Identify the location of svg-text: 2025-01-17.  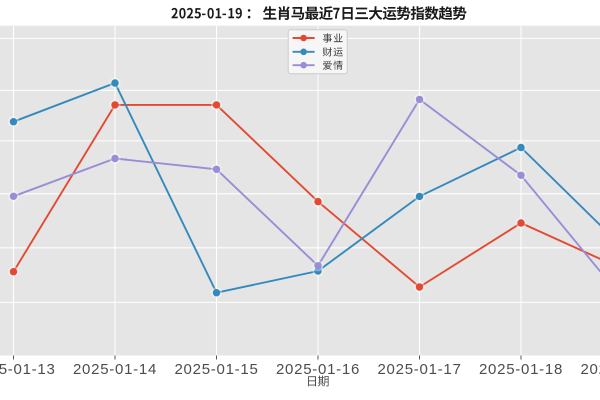
(419, 369).